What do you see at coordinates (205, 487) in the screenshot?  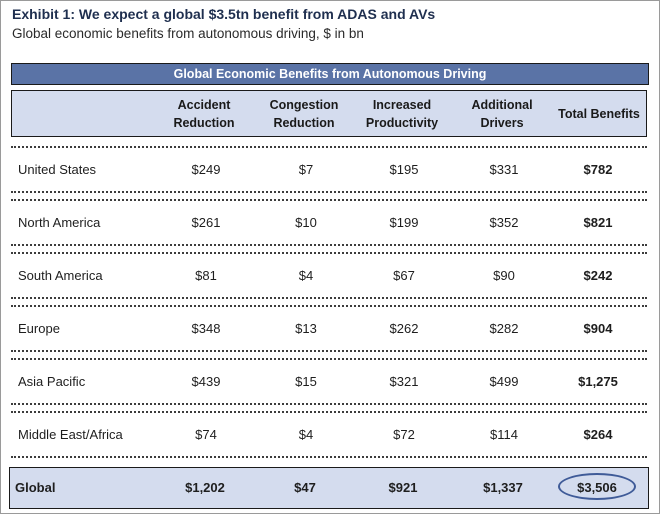 I see `global-accident-reduction: $1,202` at bounding box center [205, 487].